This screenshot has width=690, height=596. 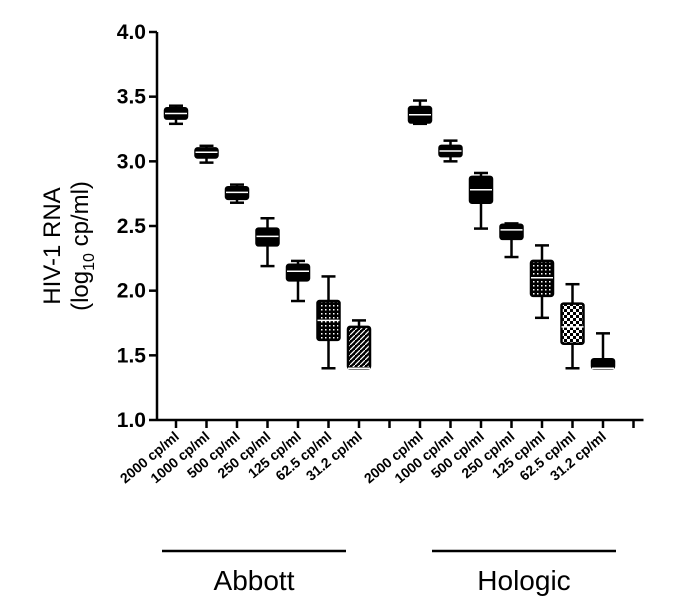 I want to click on y-tick-label: 2.0, so click(x=131, y=291).